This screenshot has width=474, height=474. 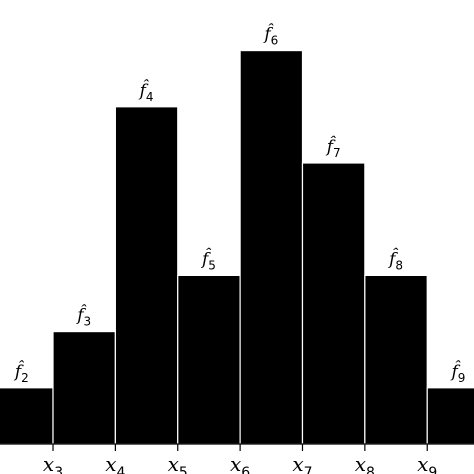 I want to click on bar-label-f-9-base: f̂, so click(x=455, y=371).